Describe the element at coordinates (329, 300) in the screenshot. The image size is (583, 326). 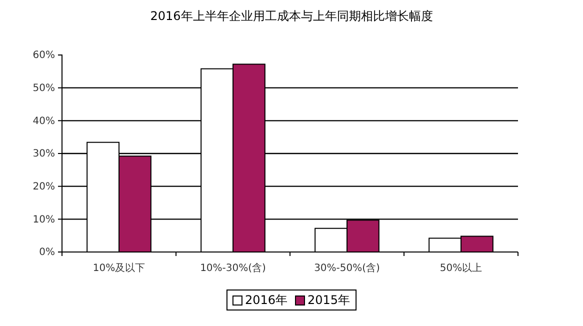
I see `legend-label: 2015年` at that location.